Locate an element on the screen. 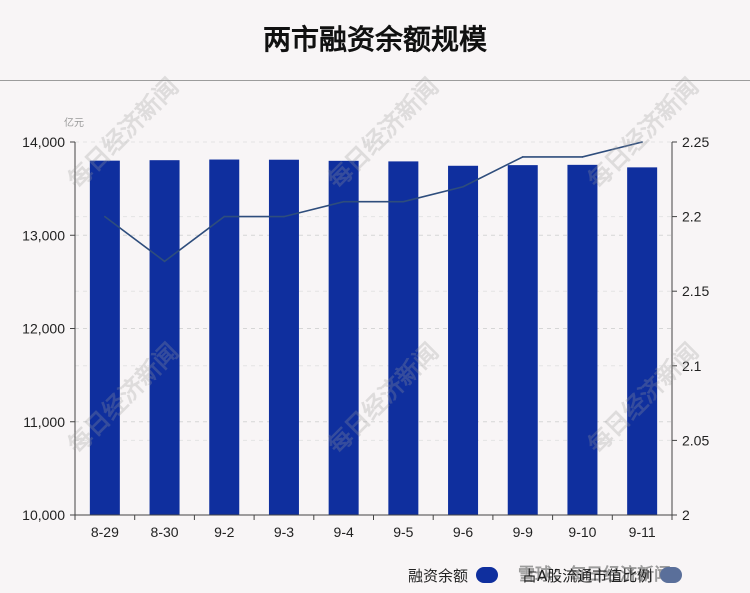  left-tick-label: 14,000 is located at coordinates (43, 142).